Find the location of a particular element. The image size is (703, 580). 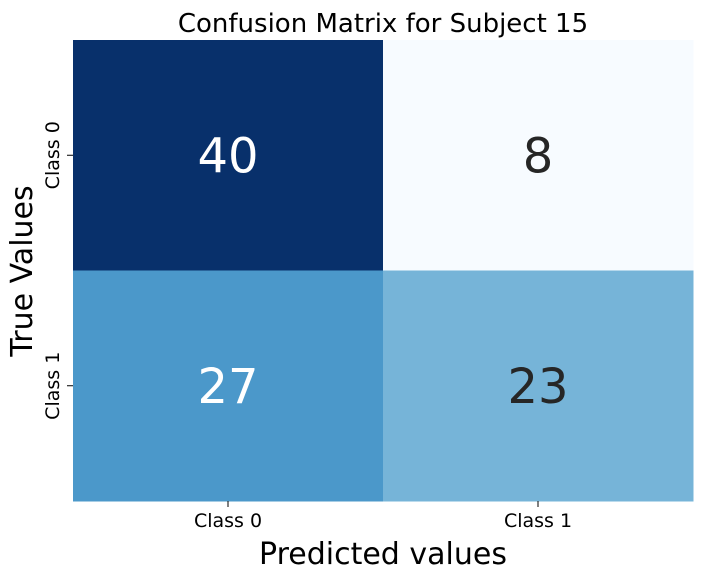

x-tick-label: Class 1 is located at coordinates (538, 521).